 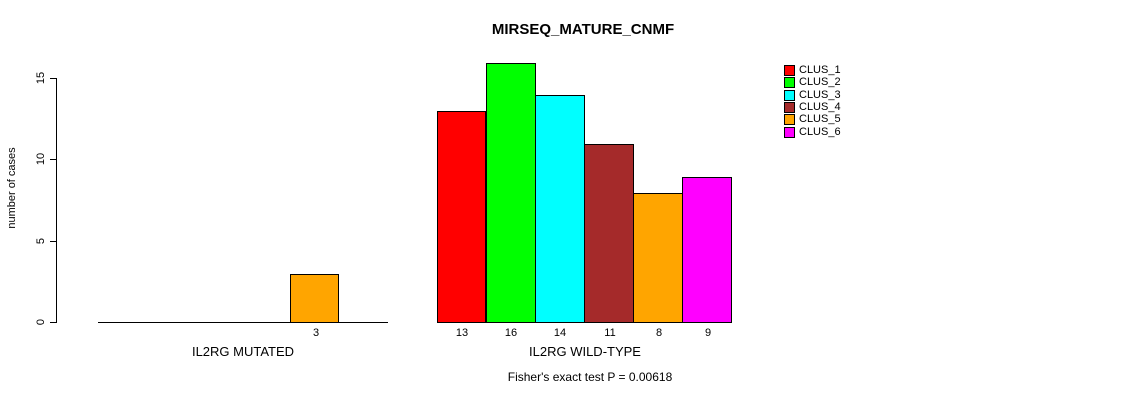 What do you see at coordinates (659, 333) in the screenshot?
I see `bar-value-label: 8` at bounding box center [659, 333].